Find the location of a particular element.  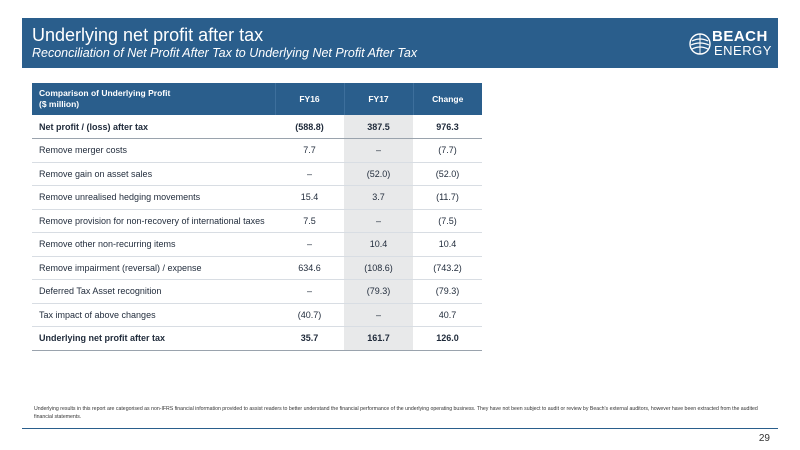

fy16-value: (588.8) is located at coordinates (309, 127).